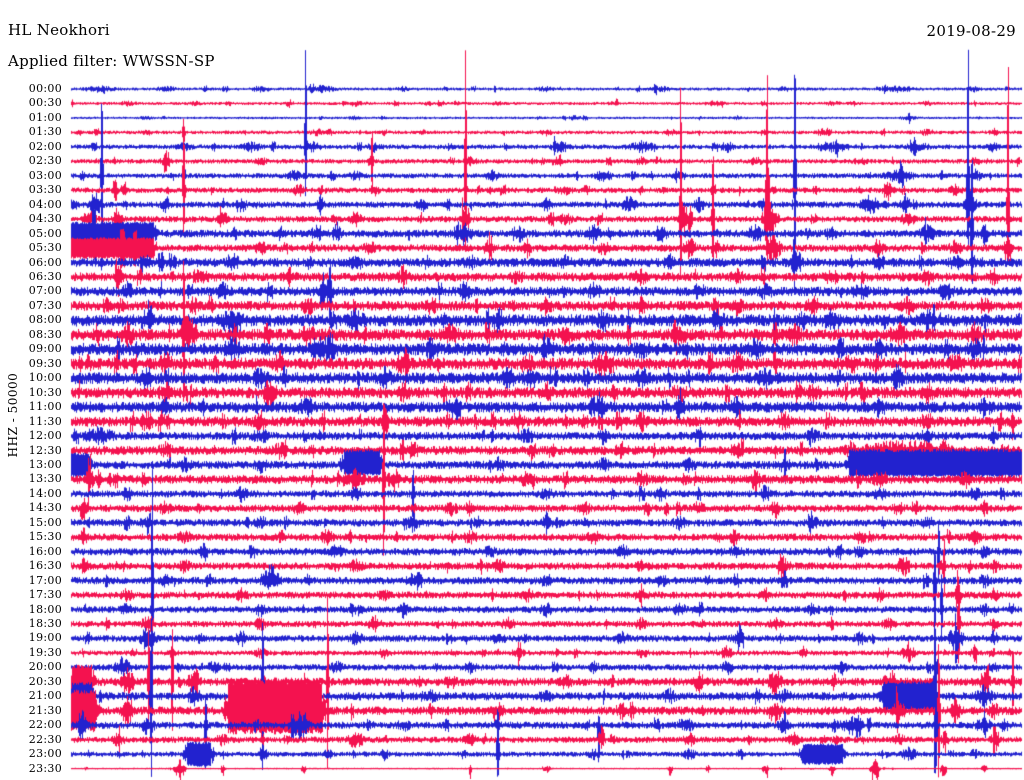  I want to click on time-label-15:00: 15:00, so click(45, 522).